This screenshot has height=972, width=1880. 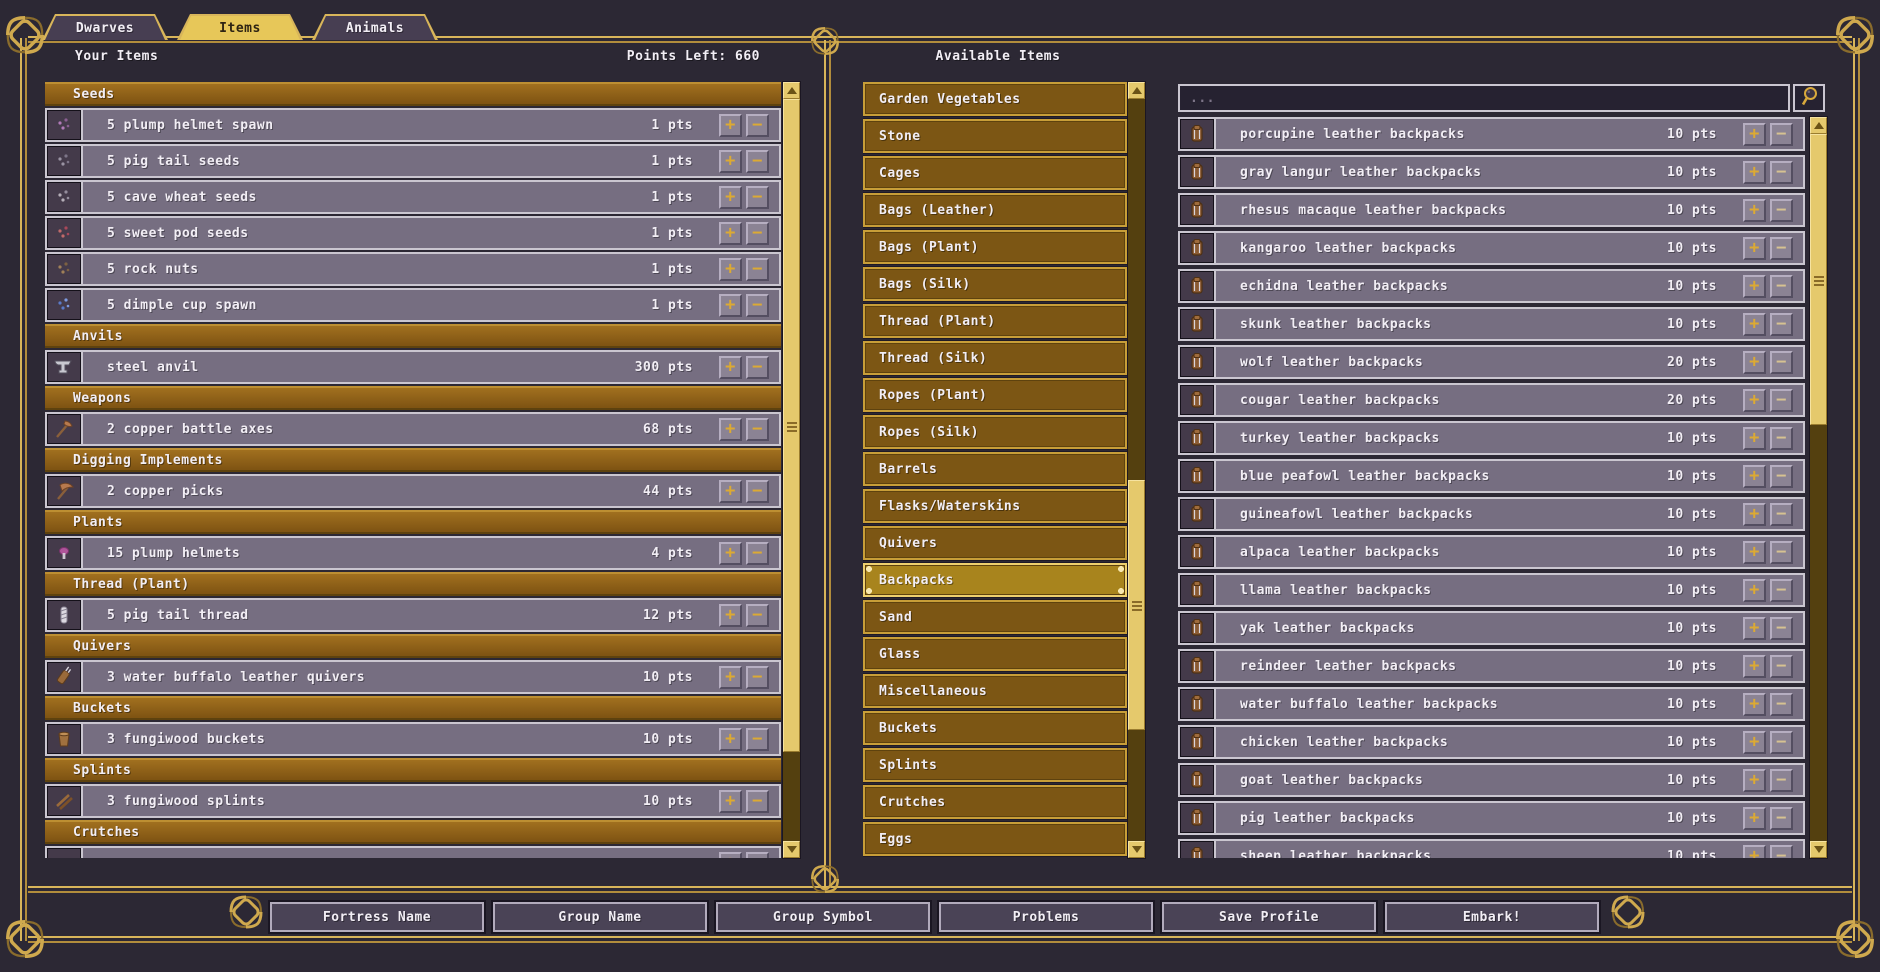 What do you see at coordinates (995, 765) in the screenshot?
I see `category-item-splints: Splints` at bounding box center [995, 765].